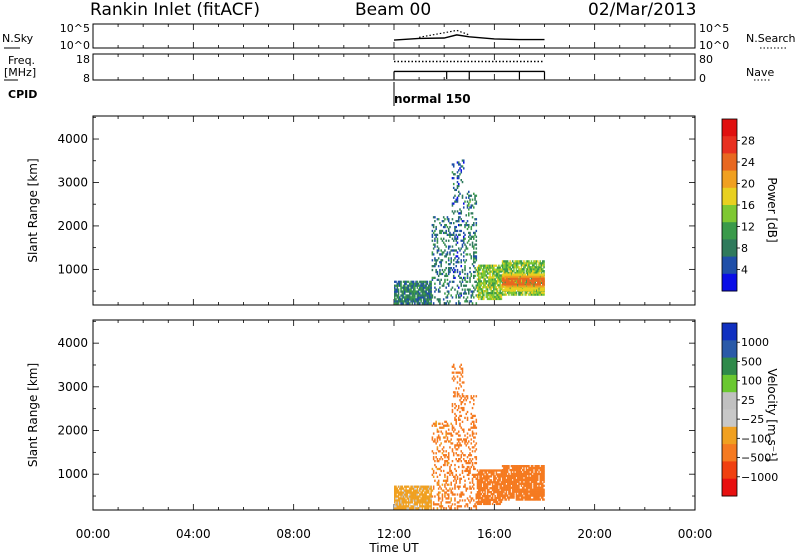 The height and width of the screenshot is (554, 800). I want to click on power-range-tick-label: 3000, so click(72, 182).